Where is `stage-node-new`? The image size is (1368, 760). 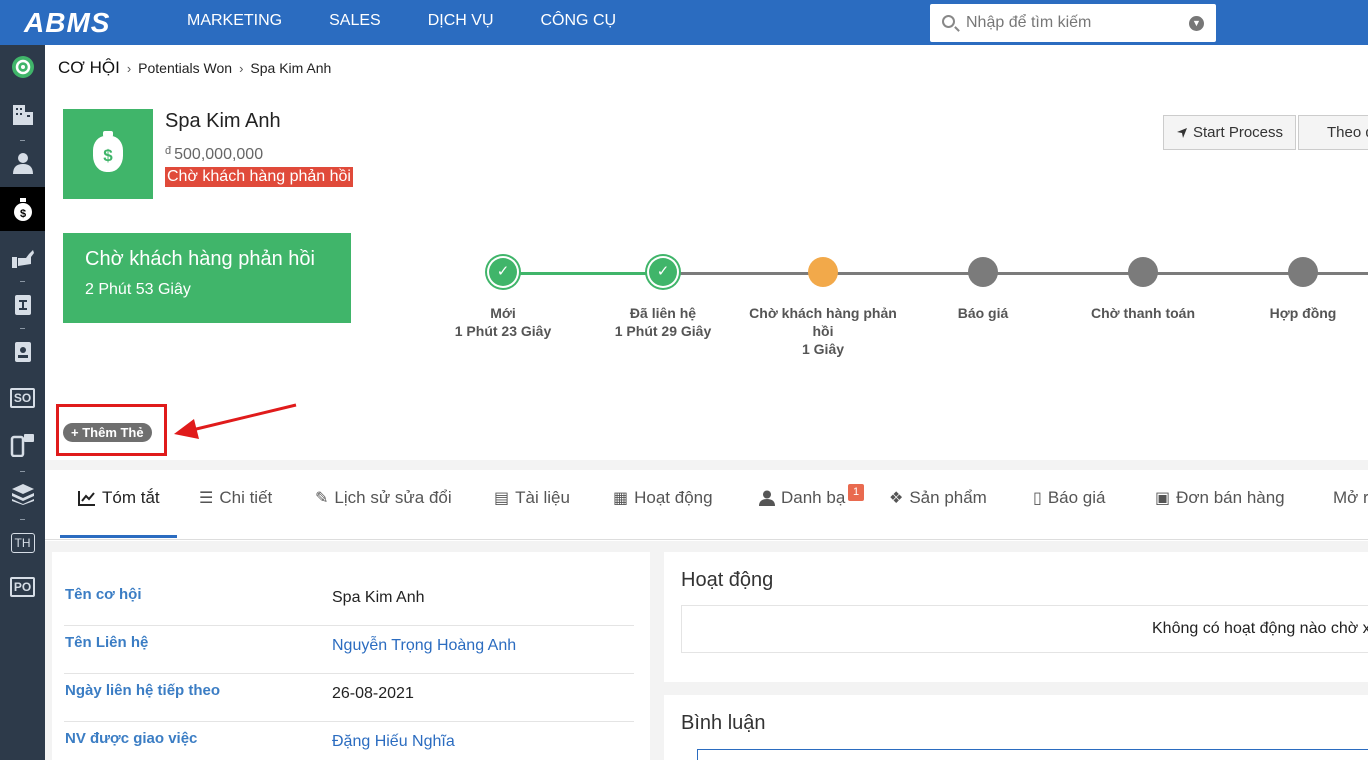
stage-node-new is located at coordinates (503, 272).